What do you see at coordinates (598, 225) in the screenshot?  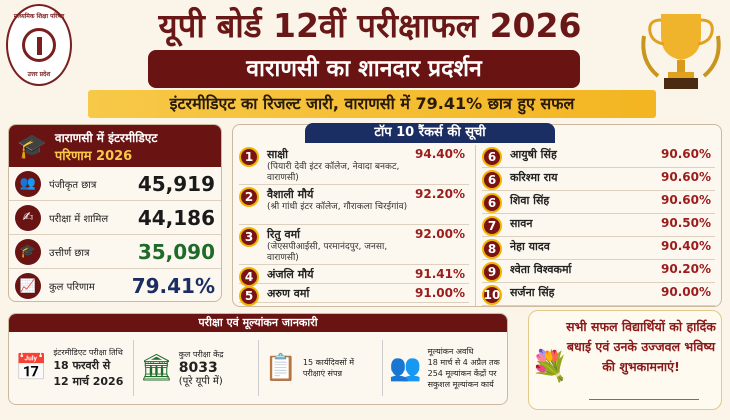 I see `ranker-row: 7 सावन 90.50%` at bounding box center [598, 225].